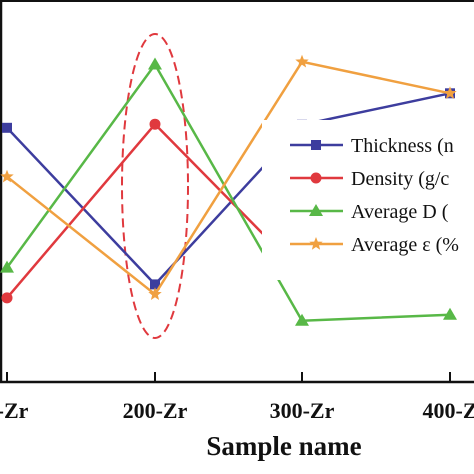  What do you see at coordinates (155, 186) in the screenshot?
I see `highlight-ellipse` at bounding box center [155, 186].